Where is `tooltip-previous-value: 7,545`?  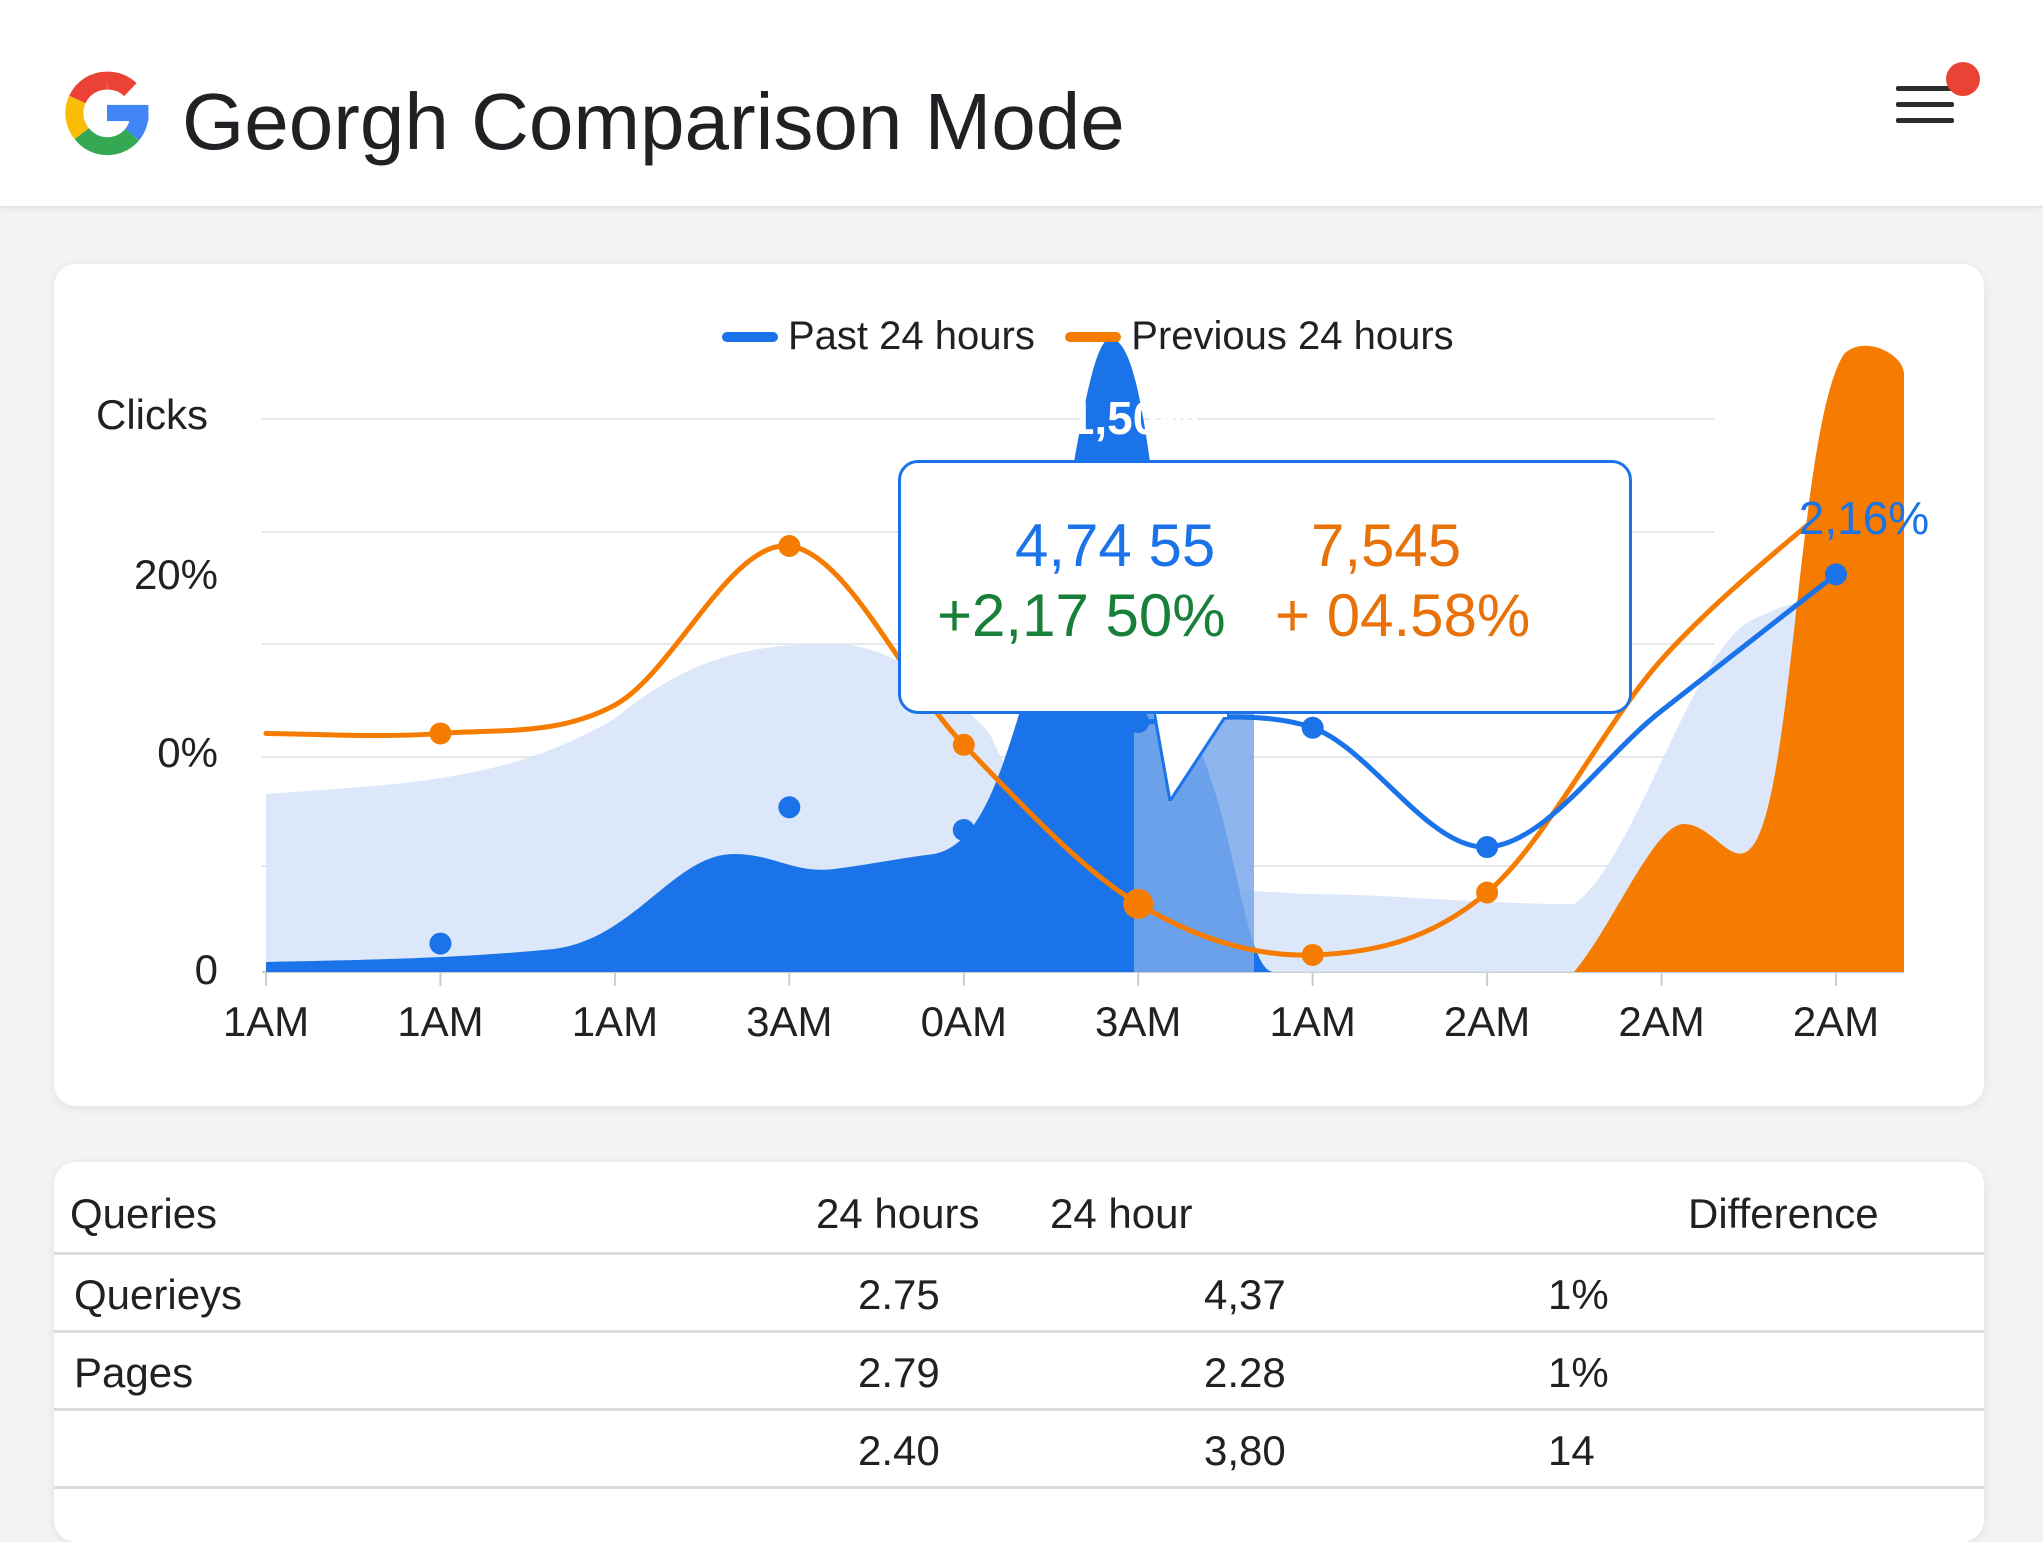
tooltip-previous-value: 7,545 is located at coordinates (1386, 545).